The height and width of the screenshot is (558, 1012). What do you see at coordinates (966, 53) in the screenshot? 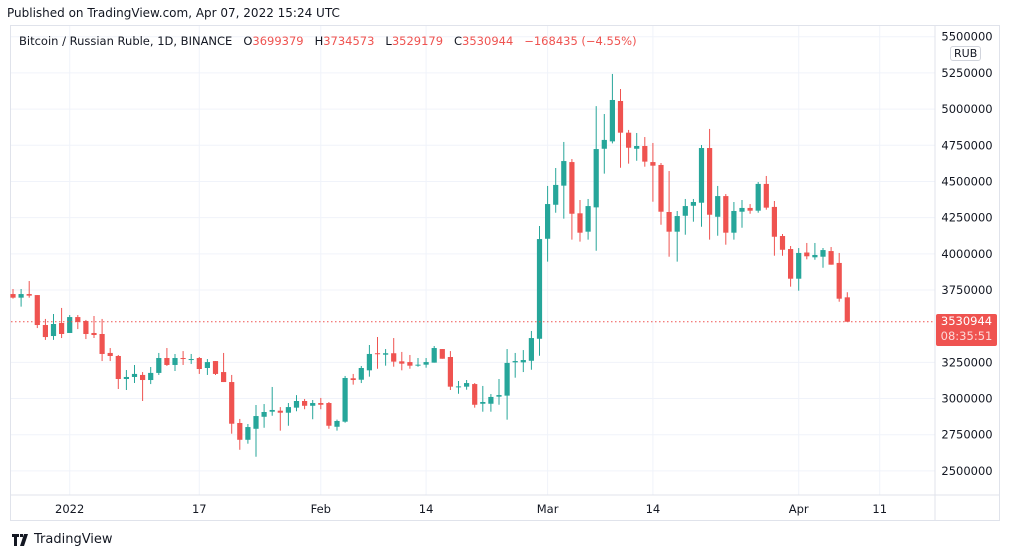
I see `currency-badge: RUB` at bounding box center [966, 53].